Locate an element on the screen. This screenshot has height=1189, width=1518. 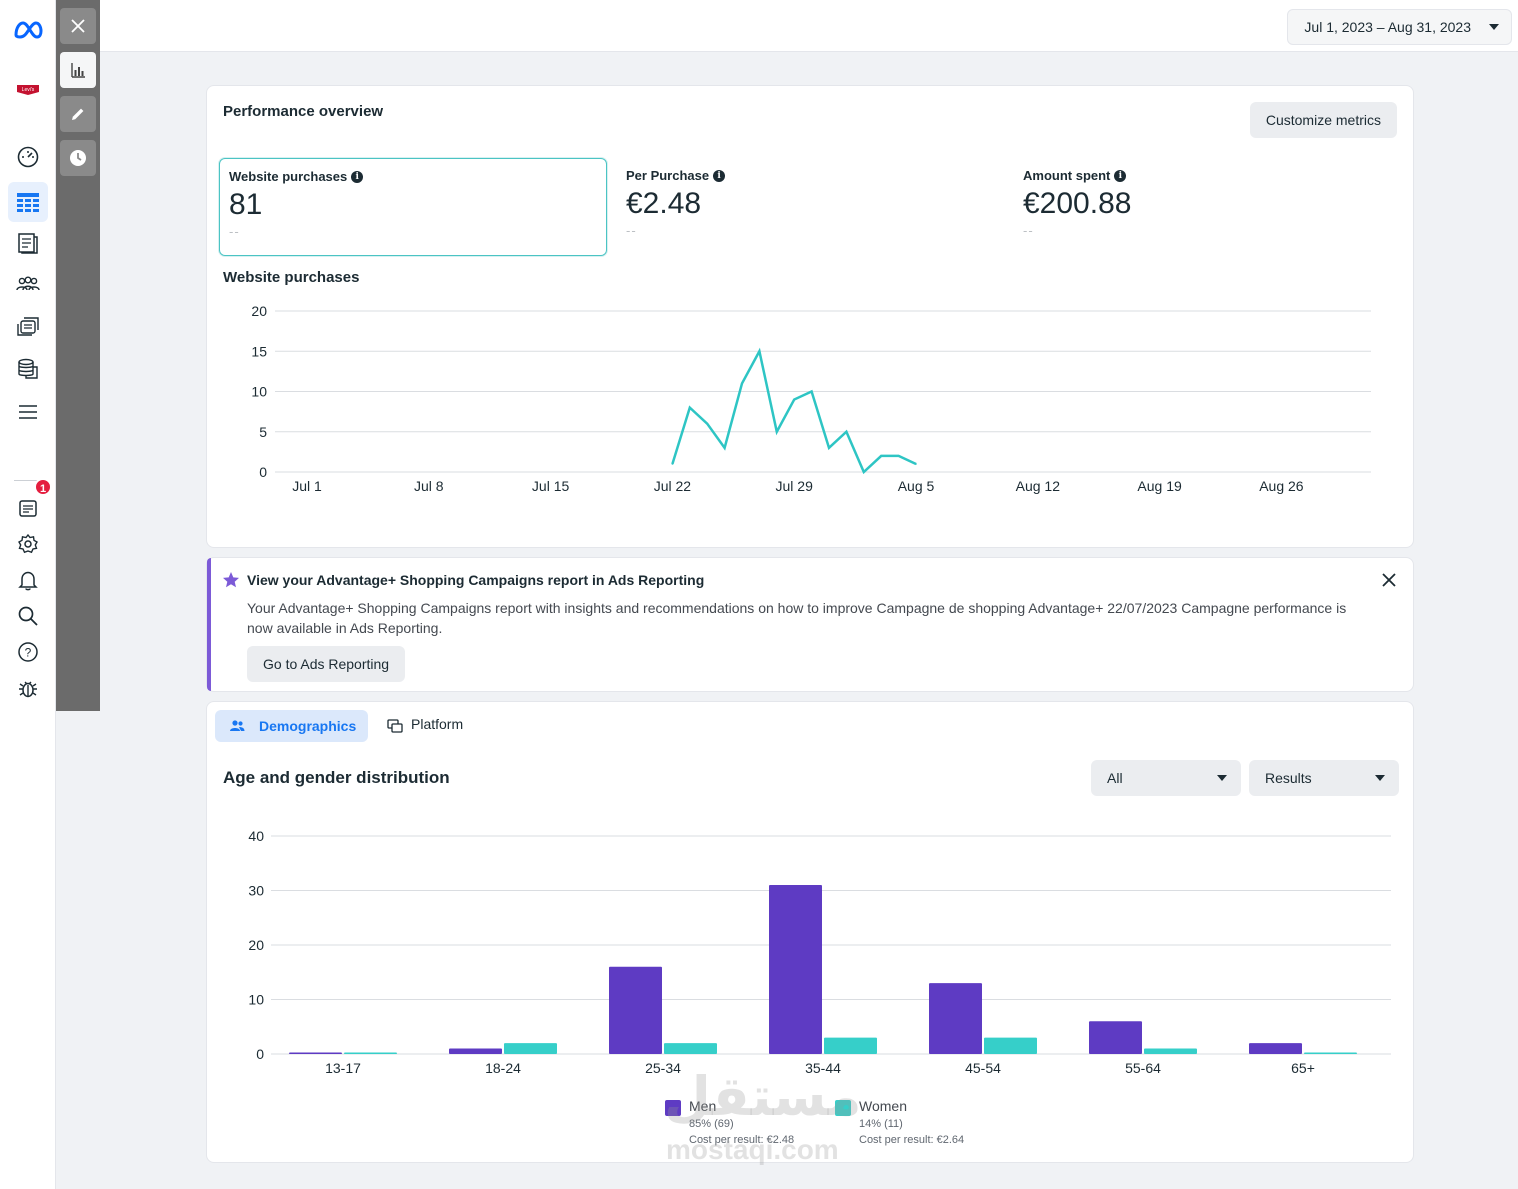
go-to-ads-reporting-button: Go to Ads Reporting is located at coordinates (326, 664).